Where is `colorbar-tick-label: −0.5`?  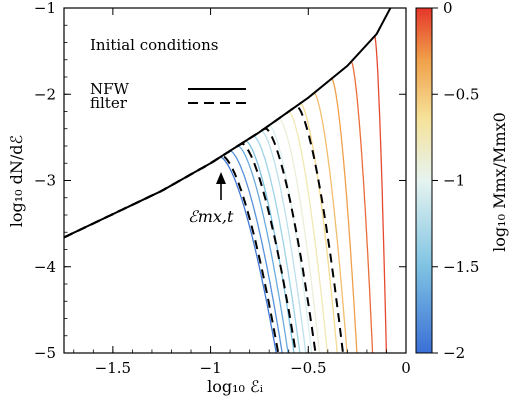 colorbar-tick-label: −0.5 is located at coordinates (461, 94).